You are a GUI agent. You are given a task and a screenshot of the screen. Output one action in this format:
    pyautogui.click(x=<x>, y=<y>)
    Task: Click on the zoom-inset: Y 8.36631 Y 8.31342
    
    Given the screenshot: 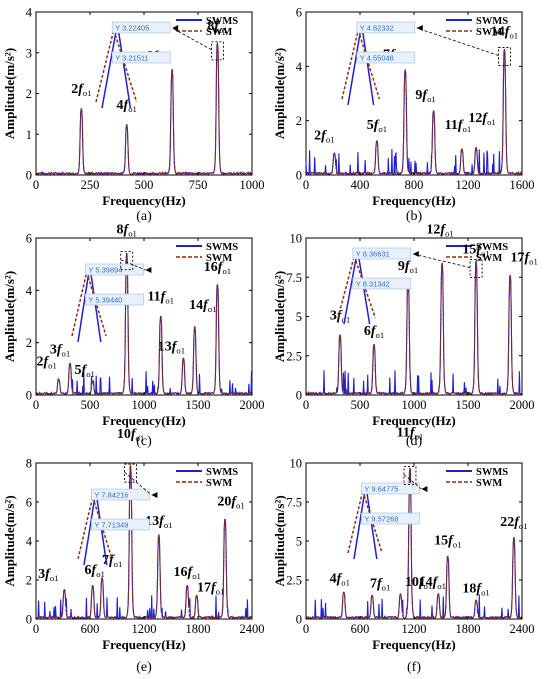 What is the action you would take?
    pyautogui.click(x=374, y=286)
    